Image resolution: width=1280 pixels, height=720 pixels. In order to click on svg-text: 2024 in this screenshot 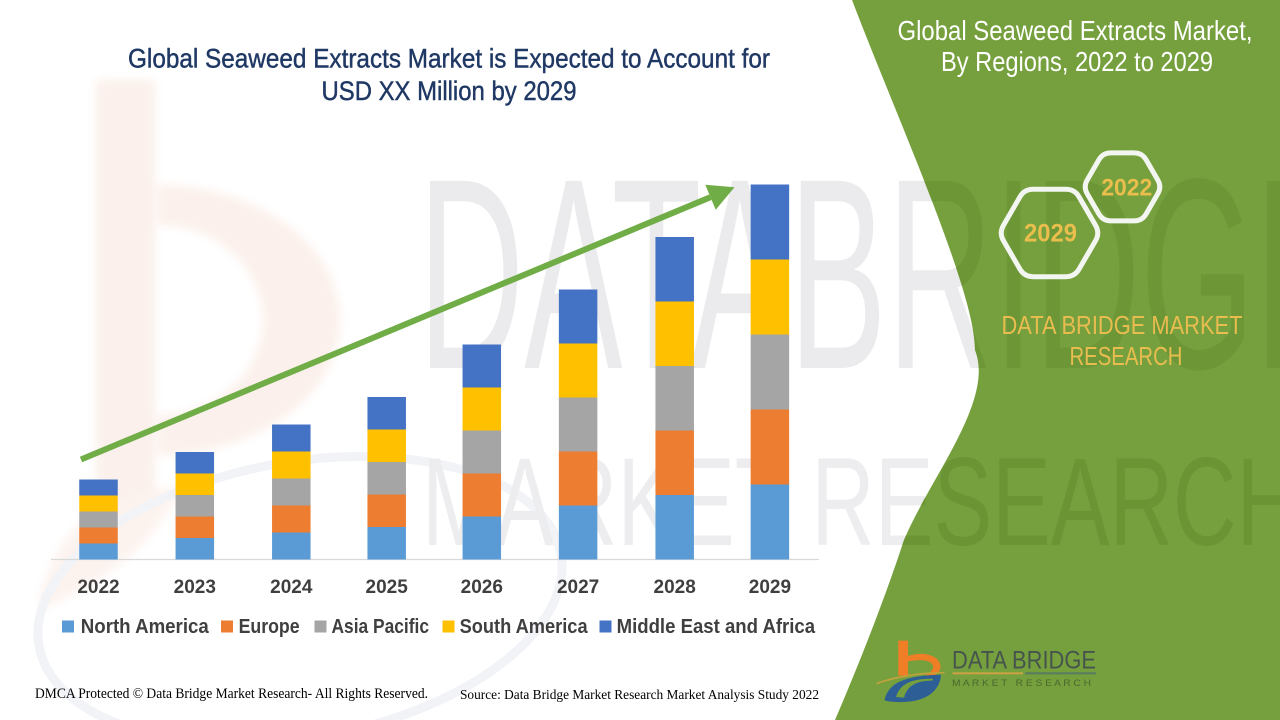, I will do `click(291, 587)`.